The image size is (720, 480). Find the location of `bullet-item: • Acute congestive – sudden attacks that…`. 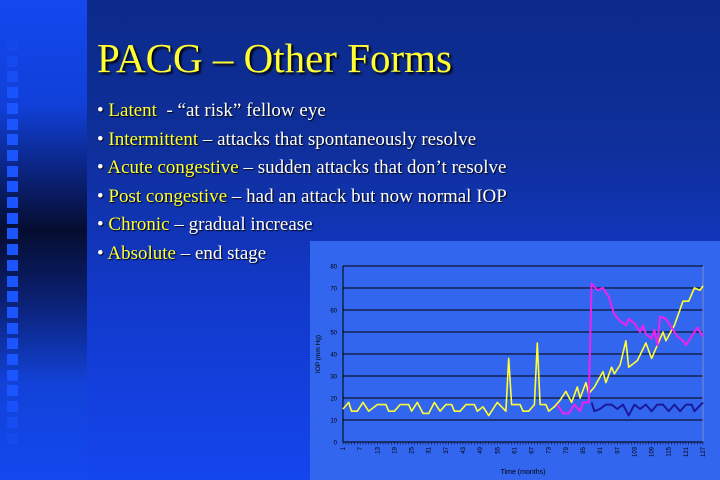

bullet-item: • Acute congestive – sudden attacks that… is located at coordinates (302, 168).